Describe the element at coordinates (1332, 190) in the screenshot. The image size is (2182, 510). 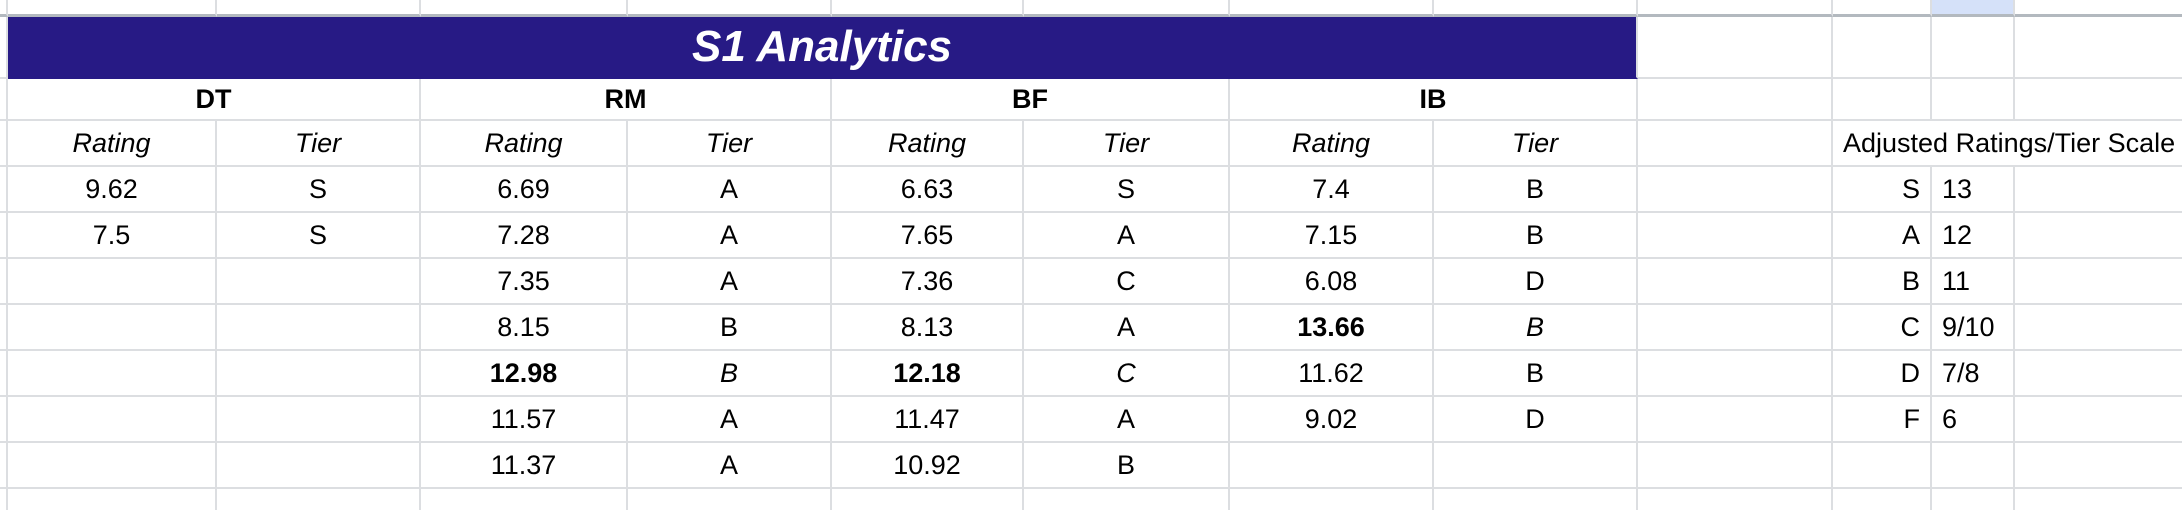
I see `cell-ib-rating: 7.4` at that location.